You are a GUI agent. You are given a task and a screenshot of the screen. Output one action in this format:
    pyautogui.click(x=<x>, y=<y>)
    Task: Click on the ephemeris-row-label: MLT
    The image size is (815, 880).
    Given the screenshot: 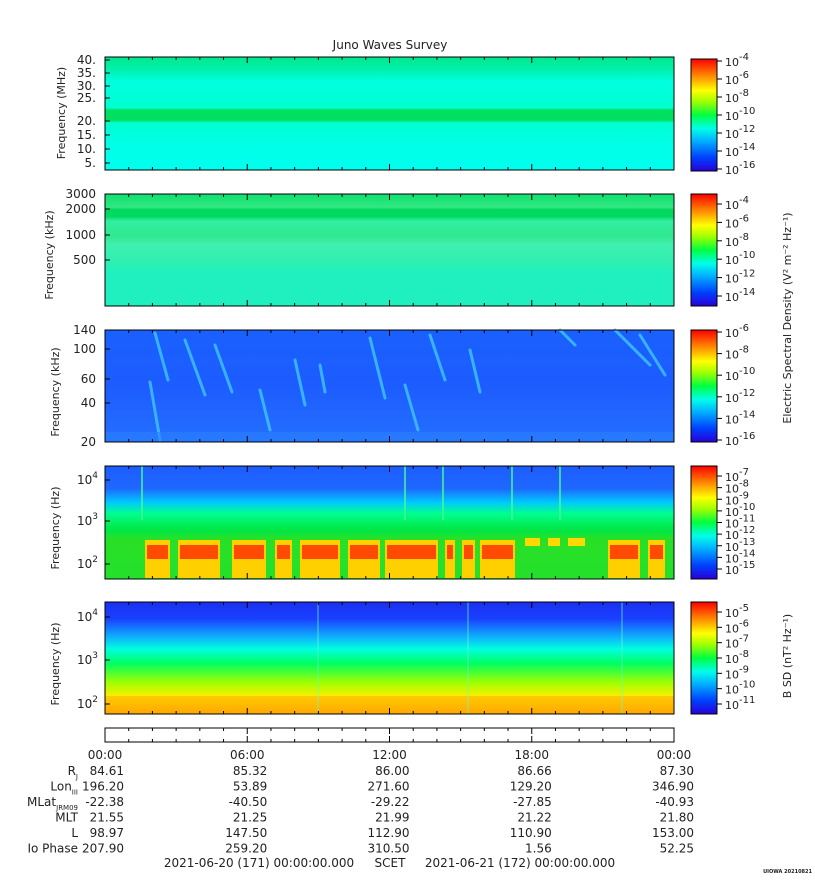 What is the action you would take?
    pyautogui.click(x=66, y=818)
    